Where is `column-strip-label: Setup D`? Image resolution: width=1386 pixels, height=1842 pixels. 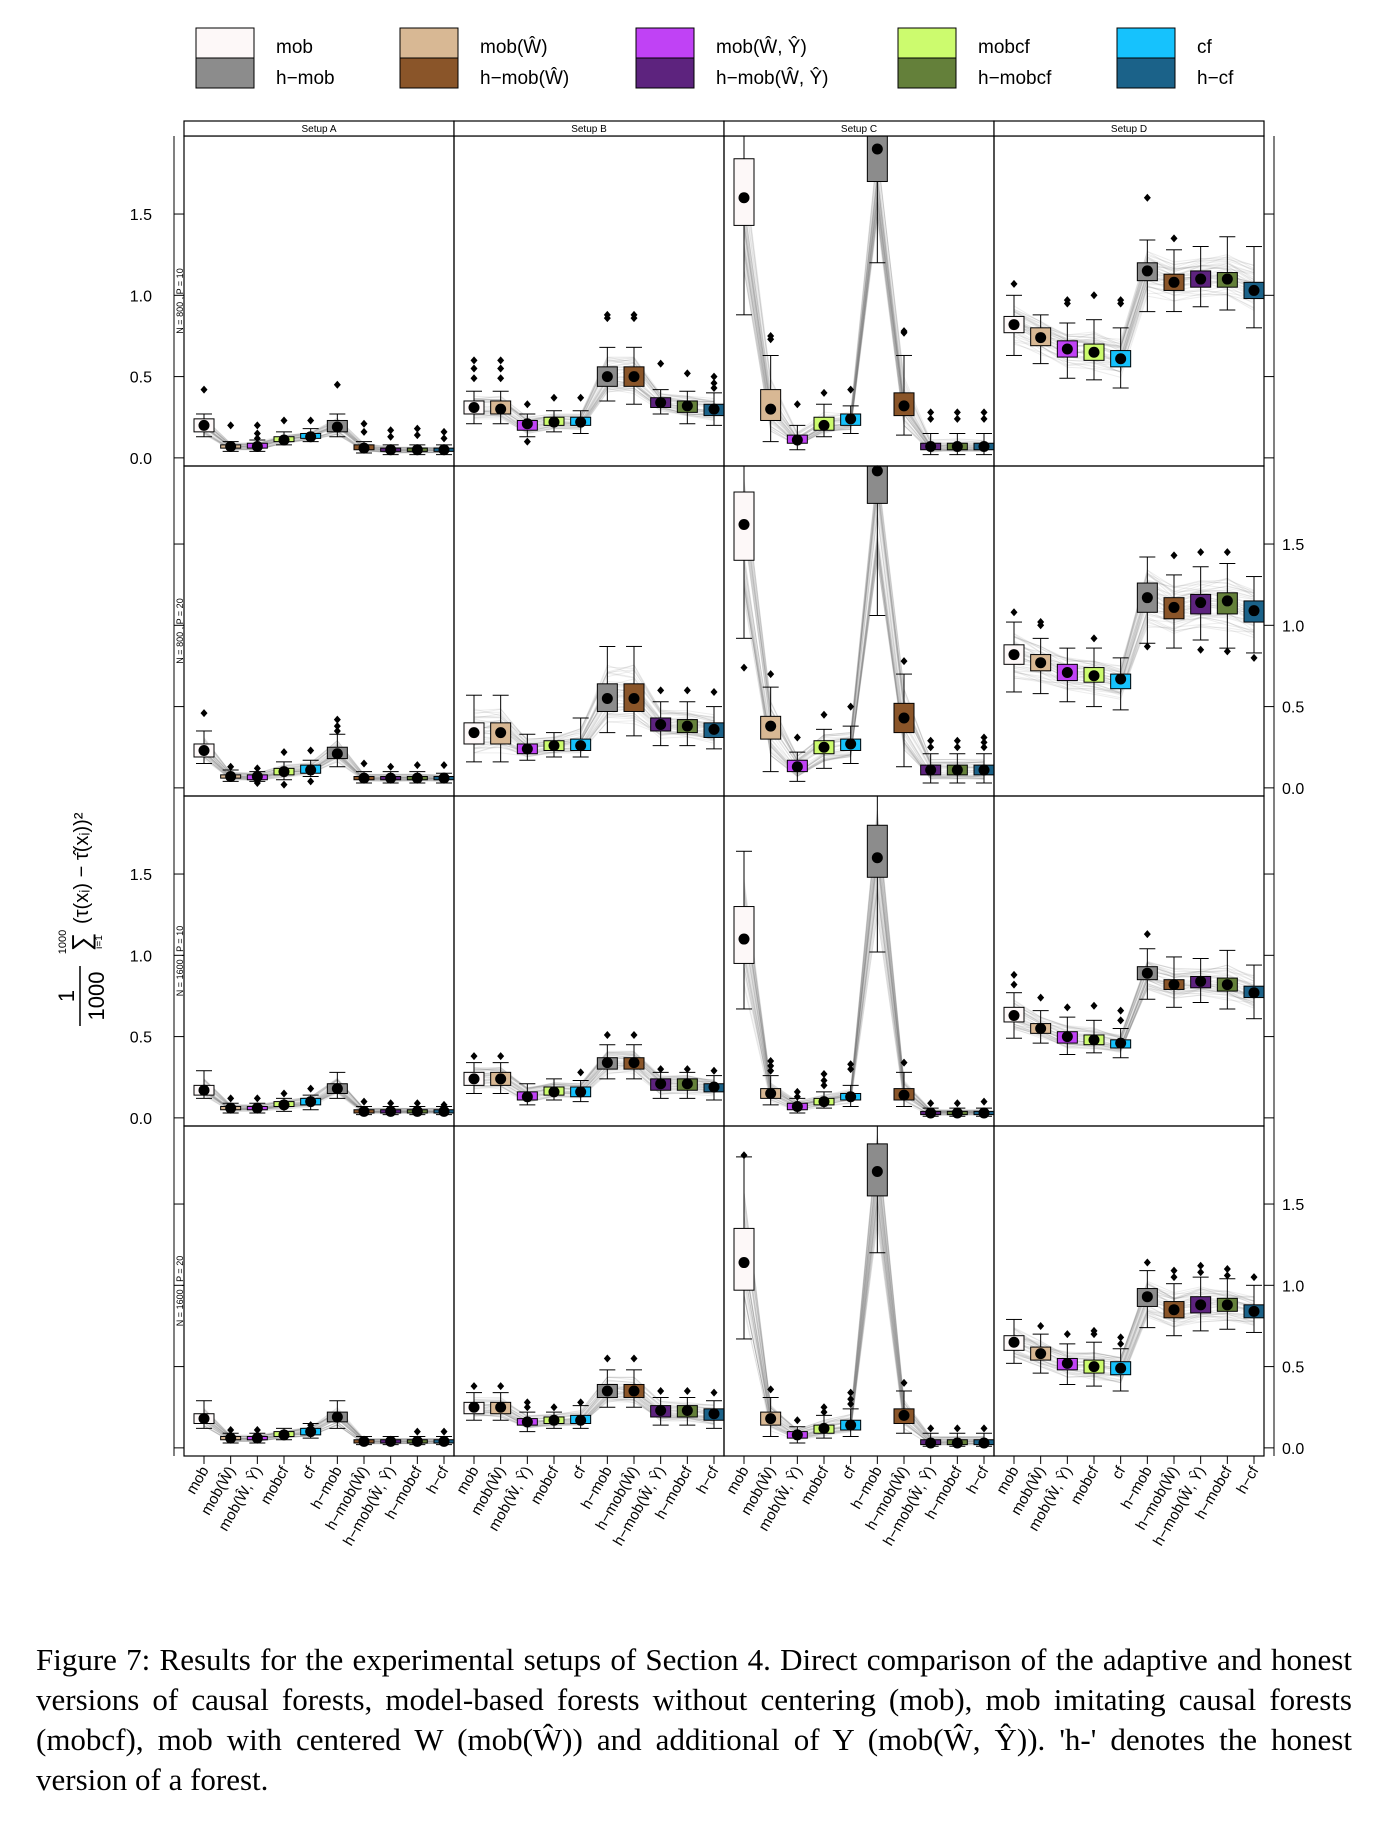 column-strip-label: Setup D is located at coordinates (1129, 129).